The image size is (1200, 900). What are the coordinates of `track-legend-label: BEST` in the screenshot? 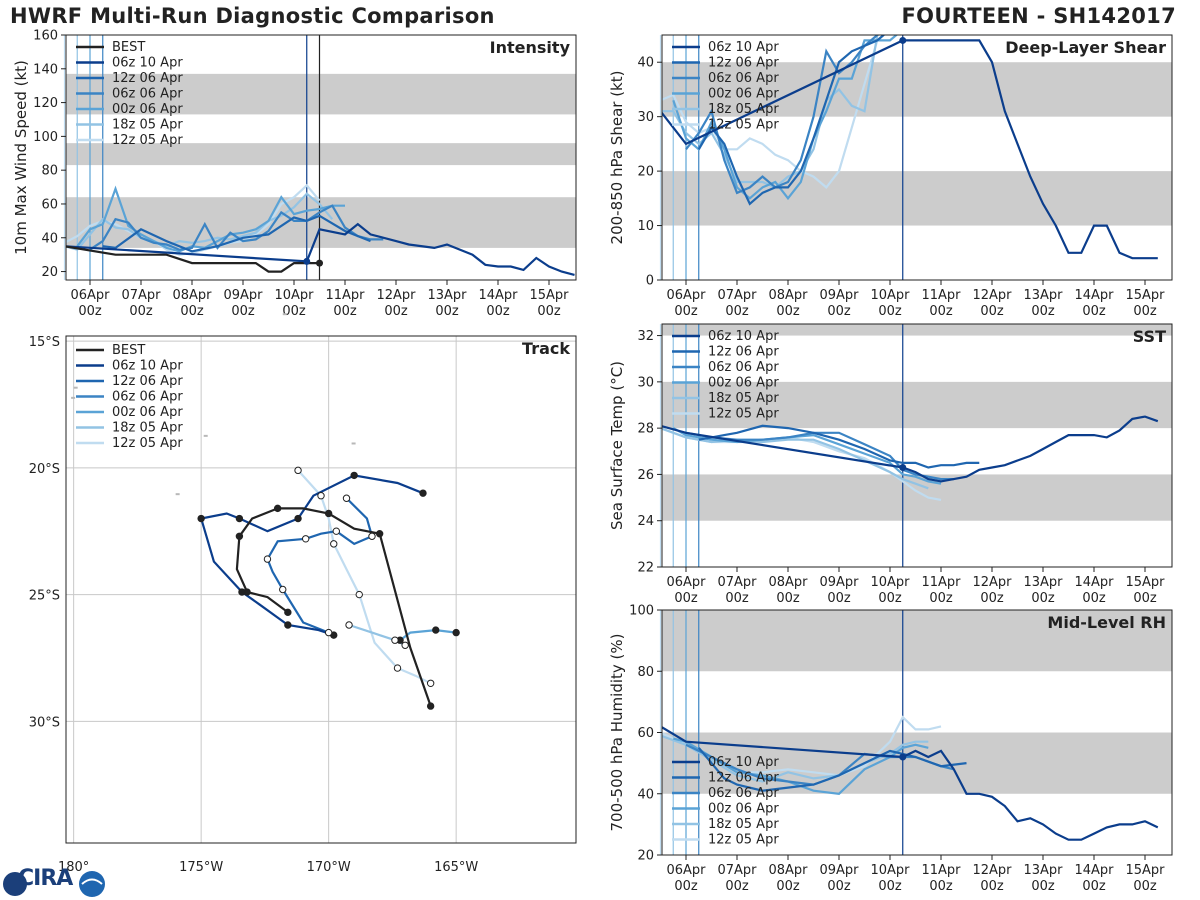 It's located at (128, 350).